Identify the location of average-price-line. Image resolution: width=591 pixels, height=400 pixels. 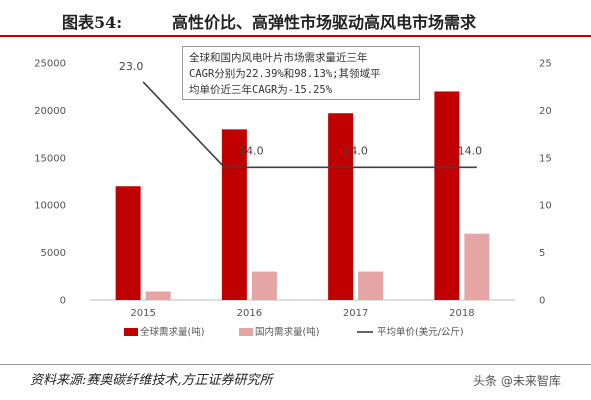
(309, 125).